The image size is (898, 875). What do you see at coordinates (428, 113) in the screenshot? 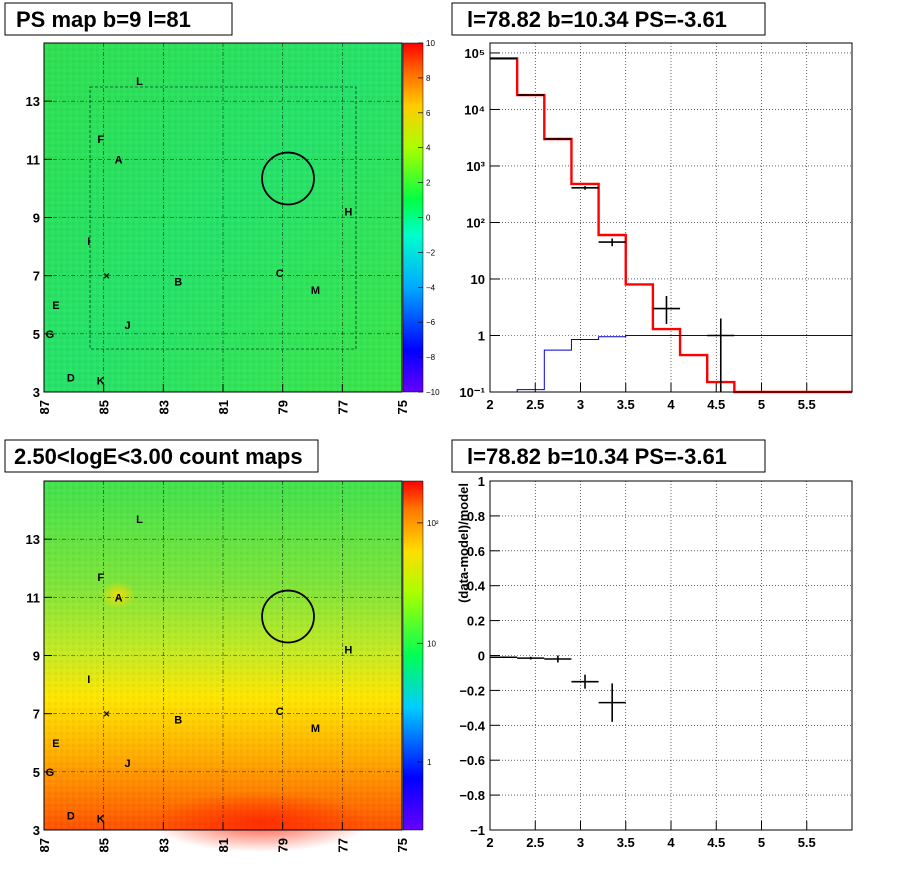
I see `colorbar-tick-label: 6` at bounding box center [428, 113].